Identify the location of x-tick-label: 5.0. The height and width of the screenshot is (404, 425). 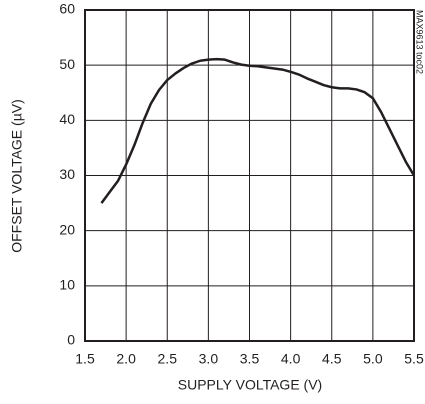
(373, 359).